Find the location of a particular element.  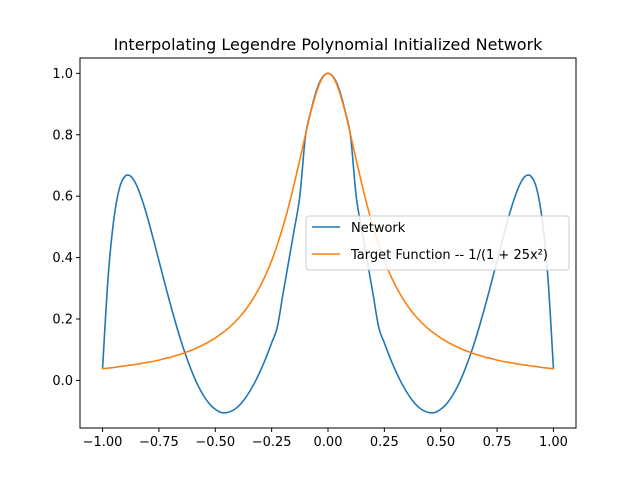

x-axis-ticks: −1.00 −0.75 −0.50 −0.25 0.00 0.25 0.50 0.75 1.00 is located at coordinates (325, 439).